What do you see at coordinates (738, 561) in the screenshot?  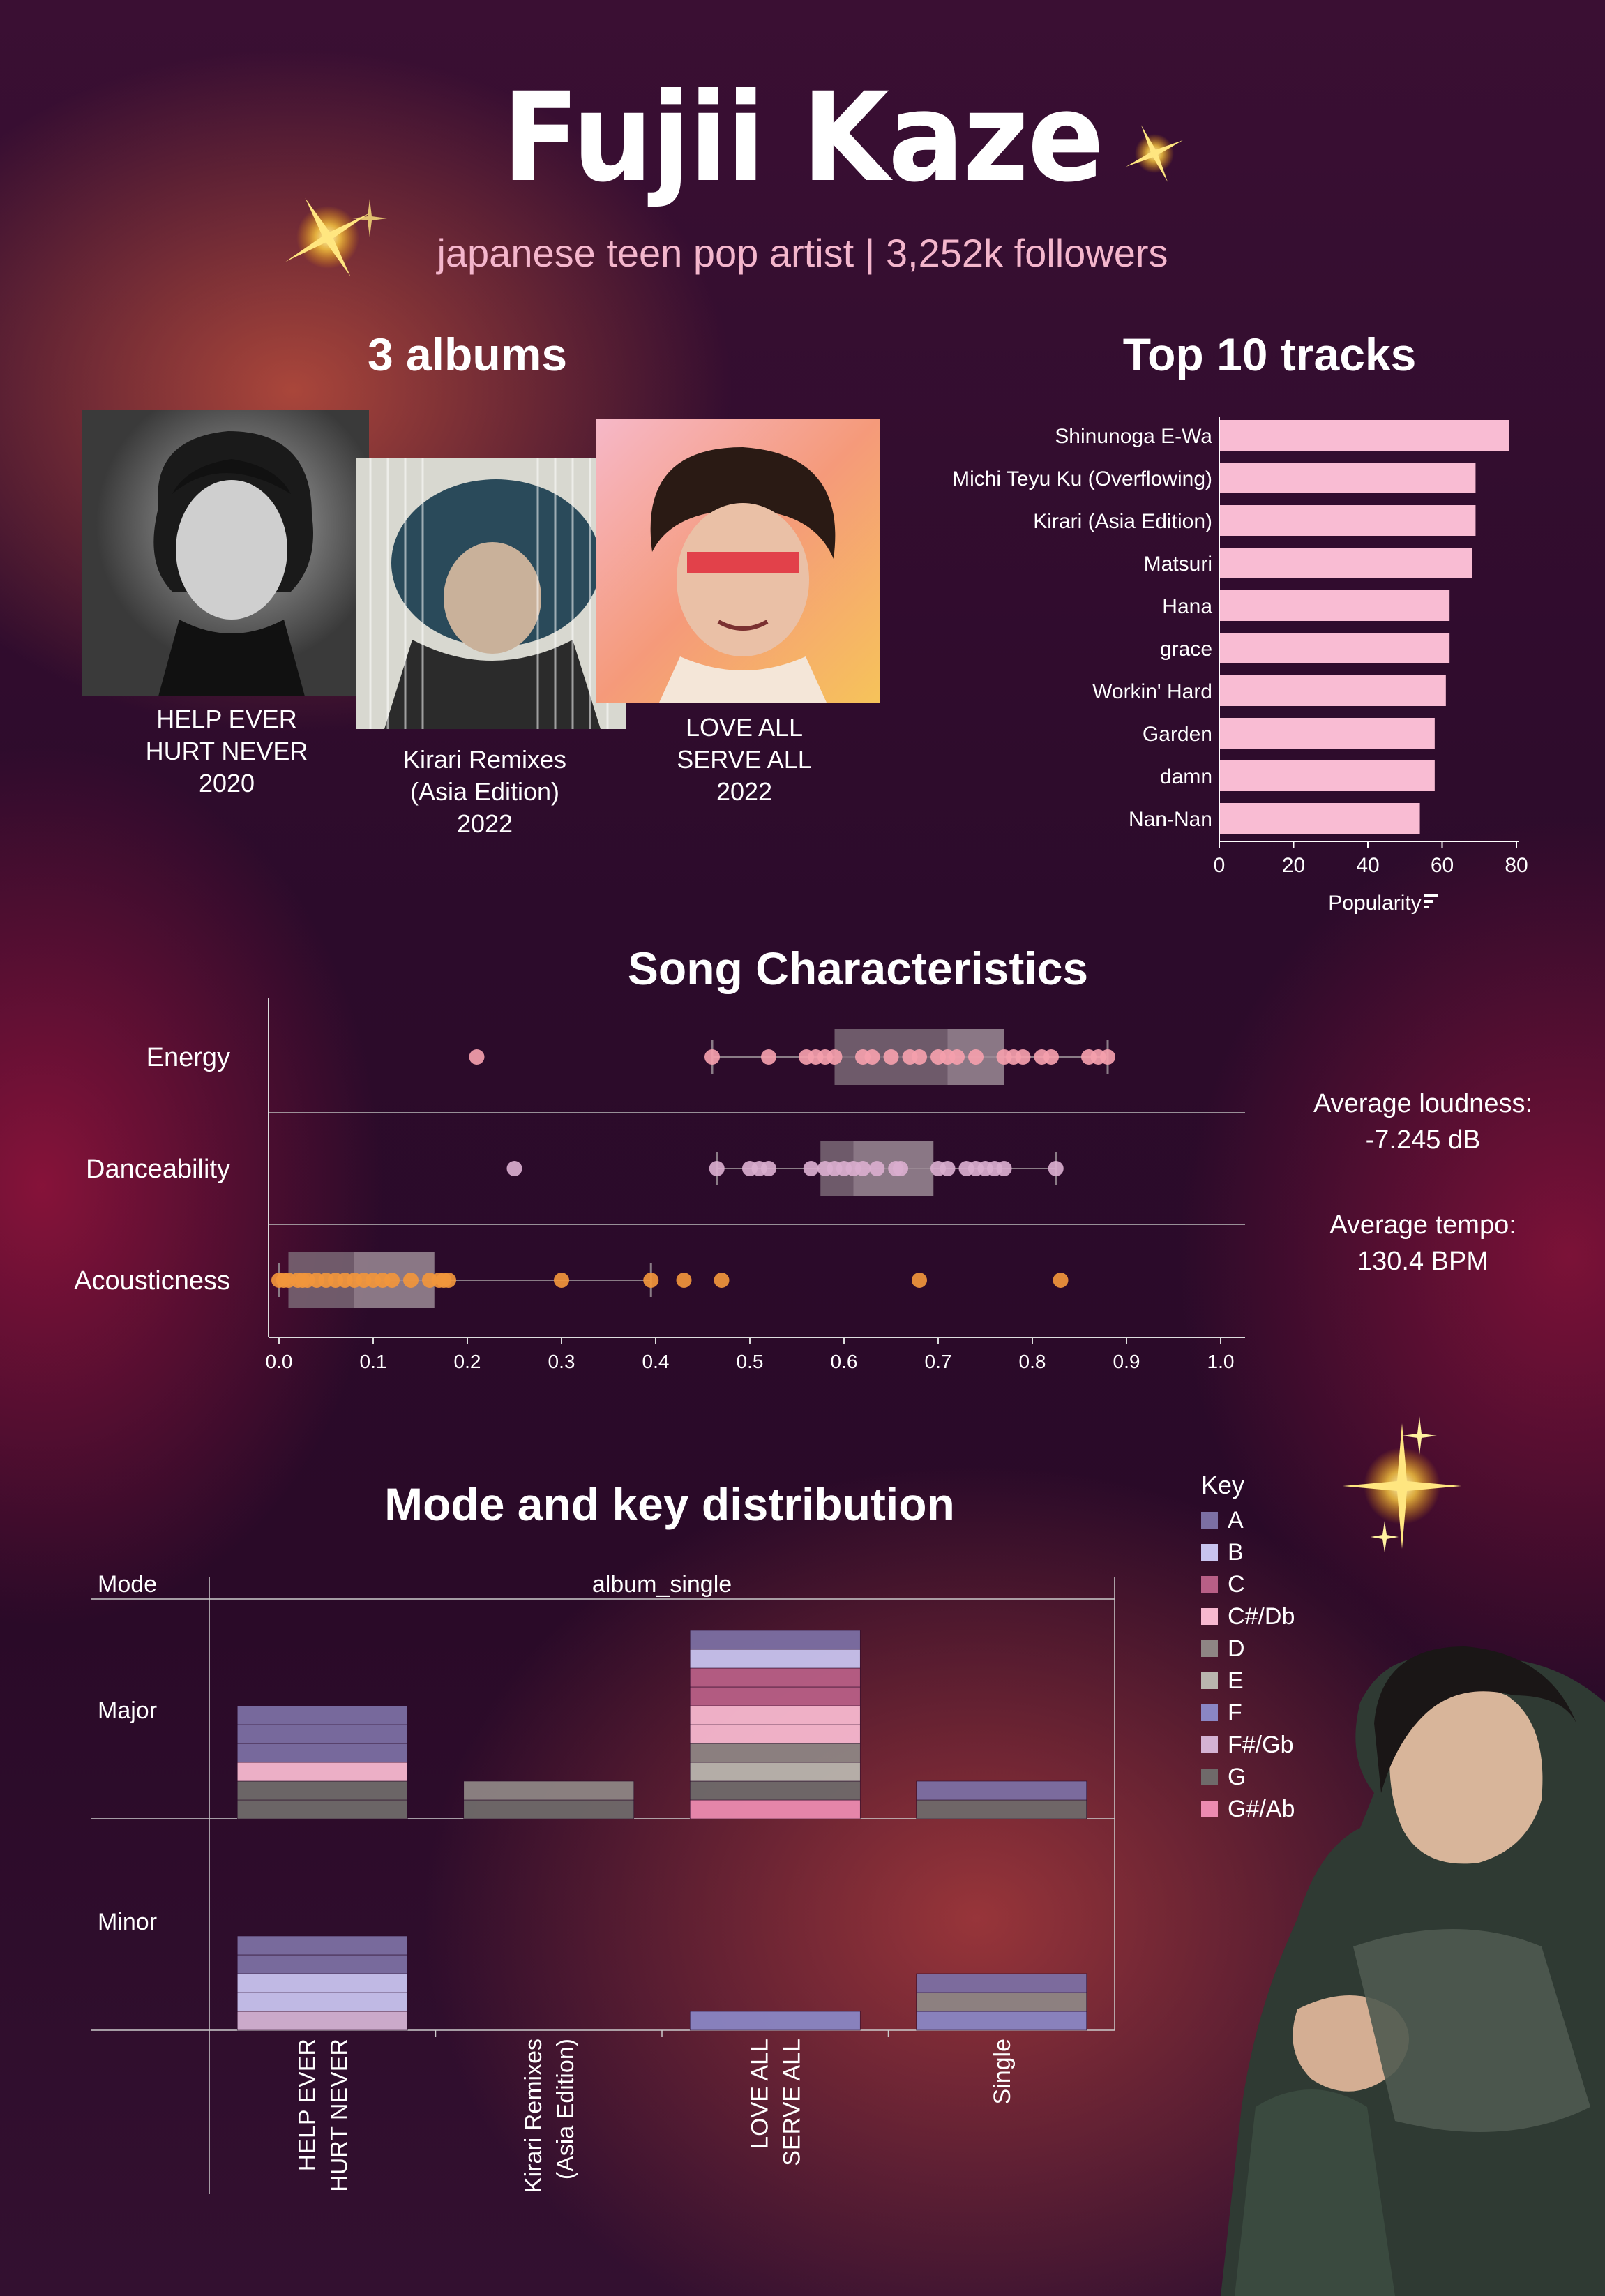 I see `album-cover-love-all-serve-all` at bounding box center [738, 561].